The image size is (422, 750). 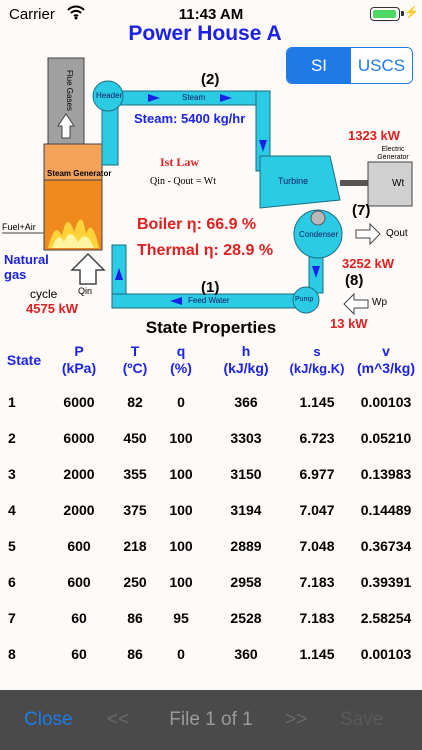 I want to click on bottom-toolbar: Close << File 1 of 1 >> Save, so click(x=211, y=720).